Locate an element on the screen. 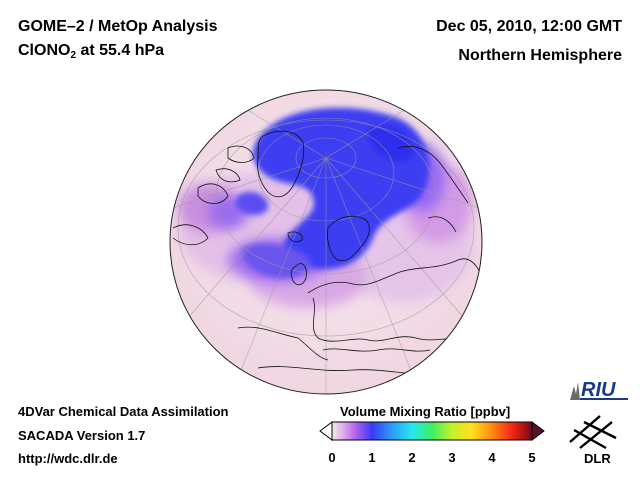 Image resolution: width=640 pixels, height=480 pixels. concentration-field-high is located at coordinates (332, 193).